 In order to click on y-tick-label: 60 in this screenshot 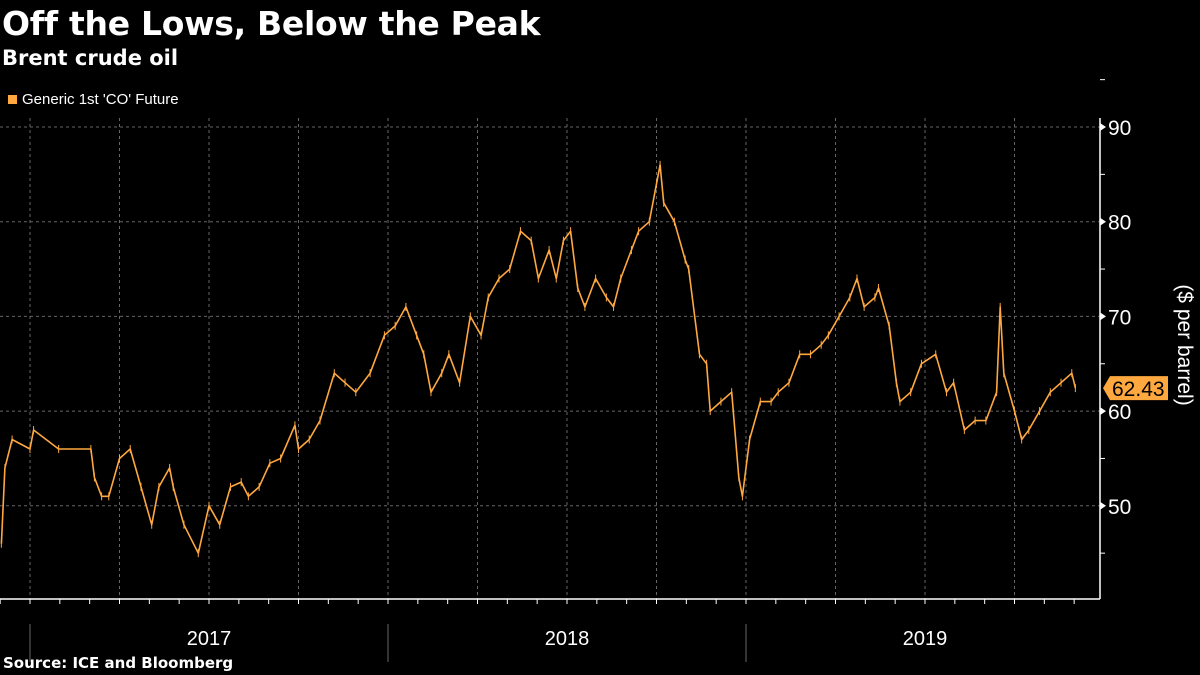, I will do `click(1119, 412)`.